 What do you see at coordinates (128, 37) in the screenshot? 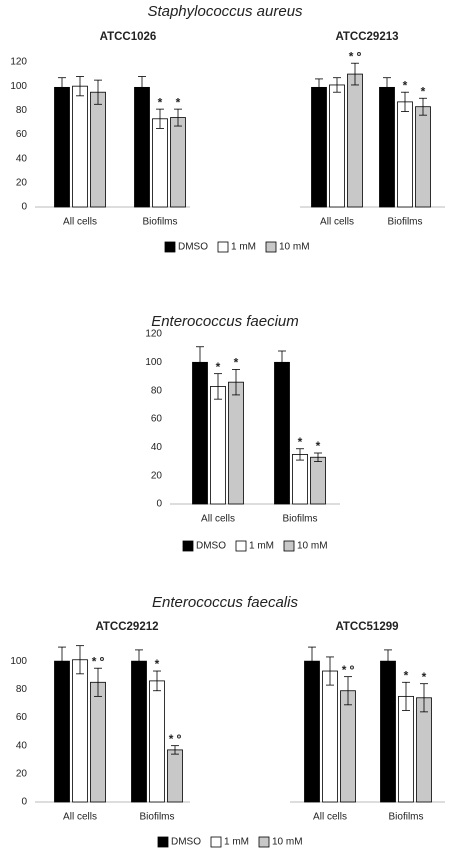
I see `chart-title: ATCC1026` at bounding box center [128, 37].